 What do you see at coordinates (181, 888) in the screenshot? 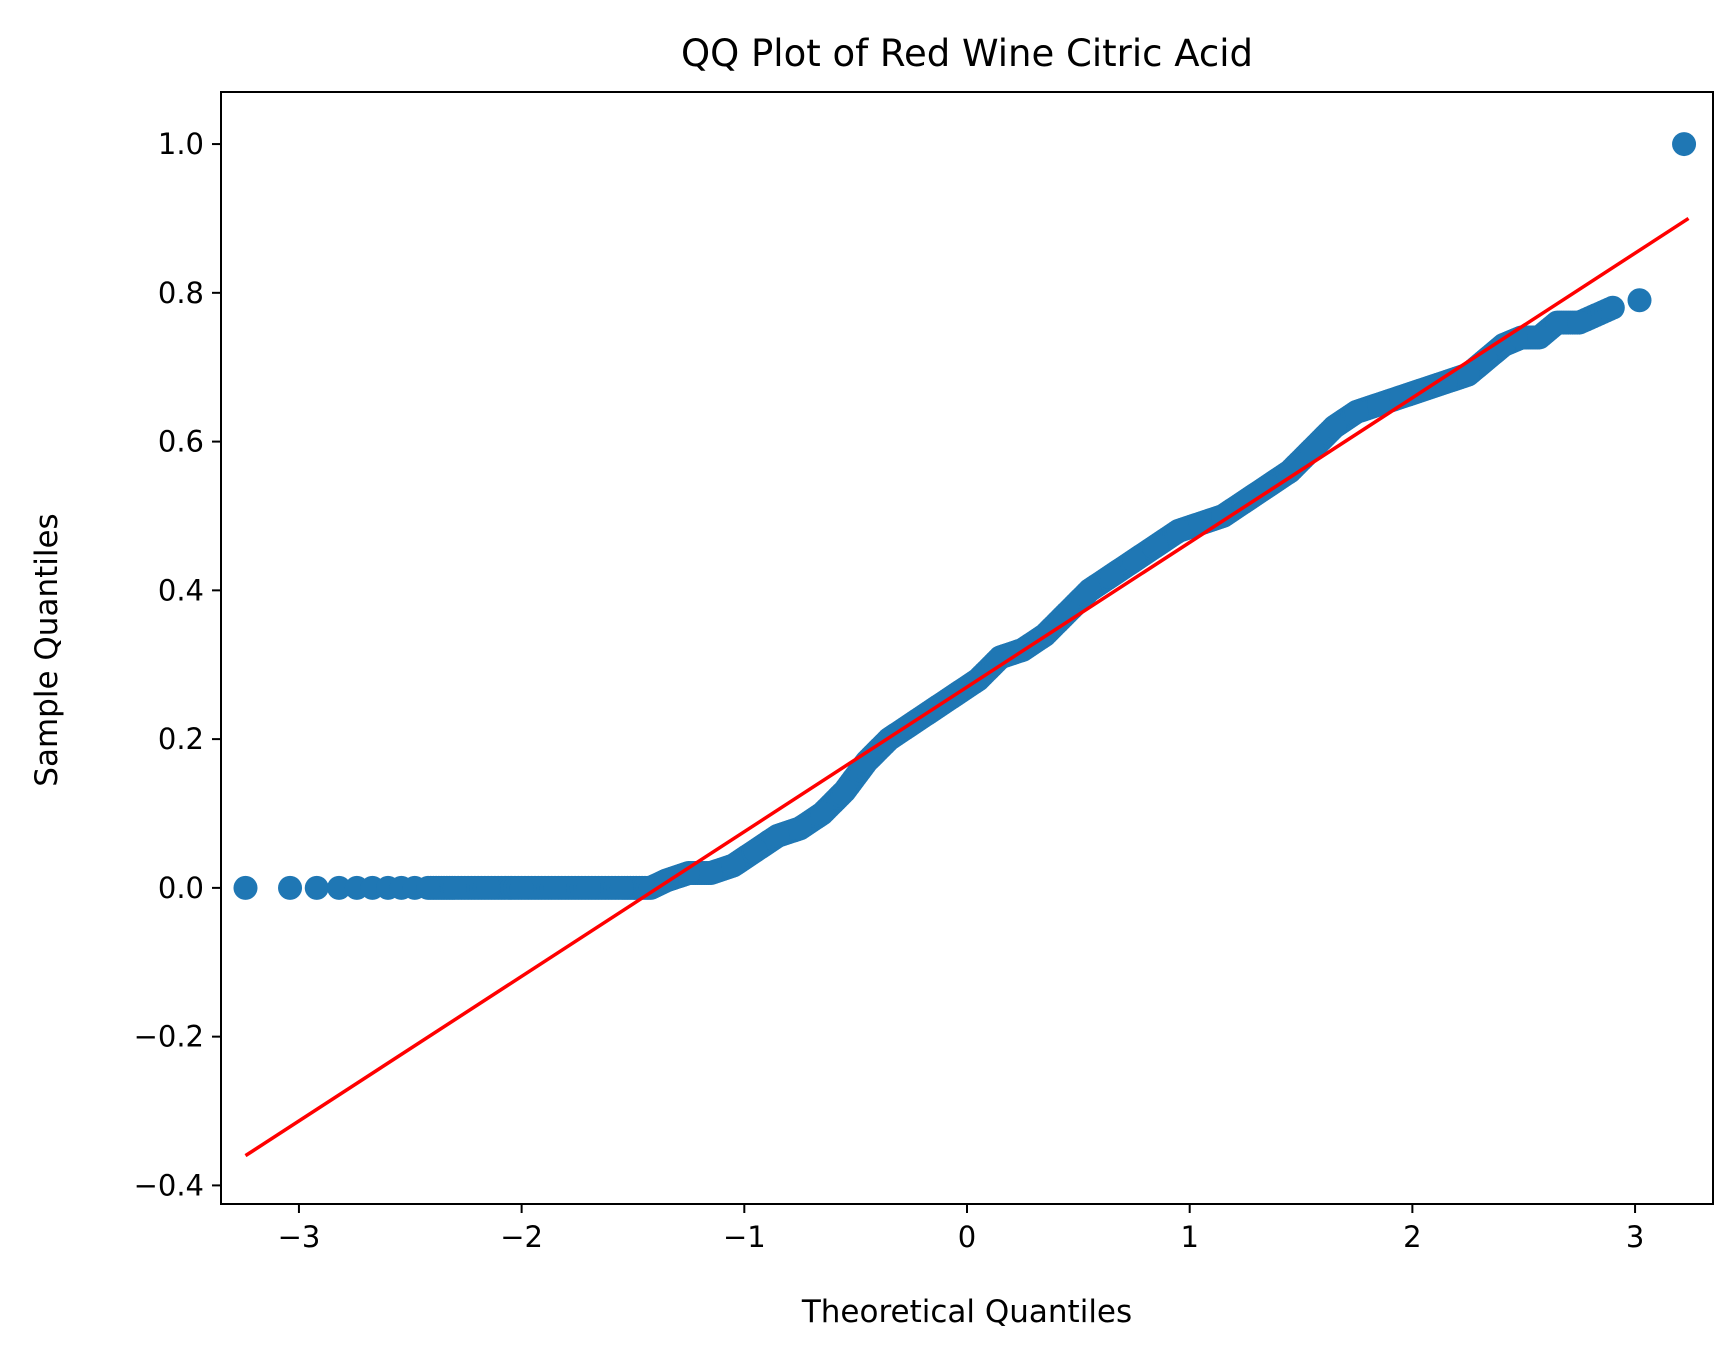
I see `y-tick-label: 0.0` at bounding box center [181, 888].